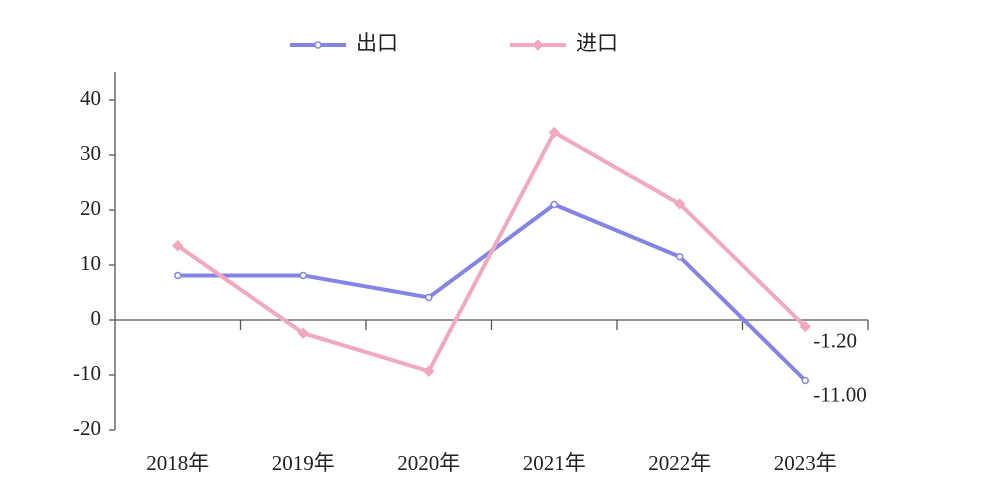 Image resolution: width=1005 pixels, height=502 pixels. What do you see at coordinates (87, 428) in the screenshot?
I see `y-tick-label: -20` at bounding box center [87, 428].